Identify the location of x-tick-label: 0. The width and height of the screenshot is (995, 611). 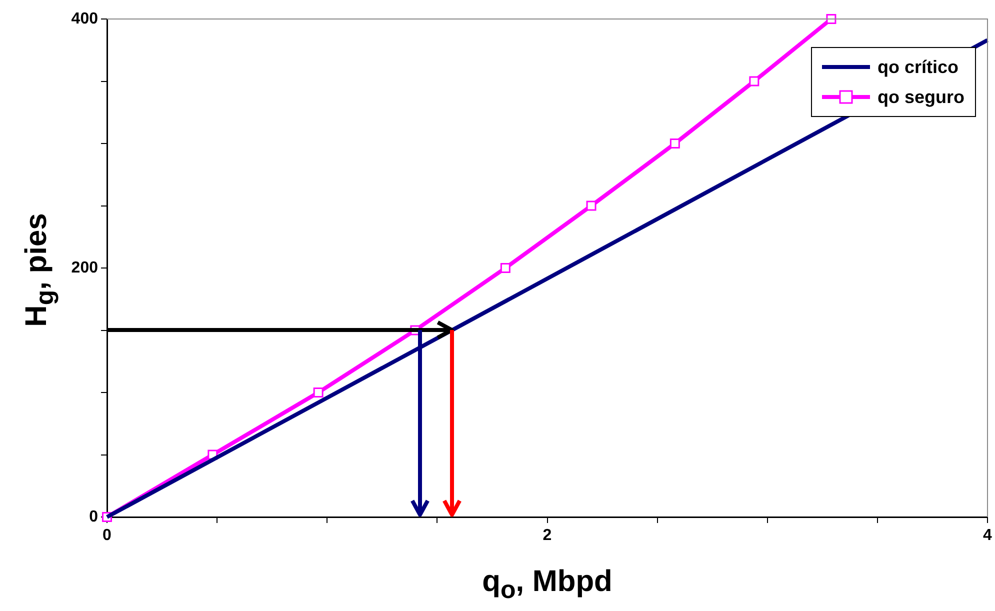
(107, 535).